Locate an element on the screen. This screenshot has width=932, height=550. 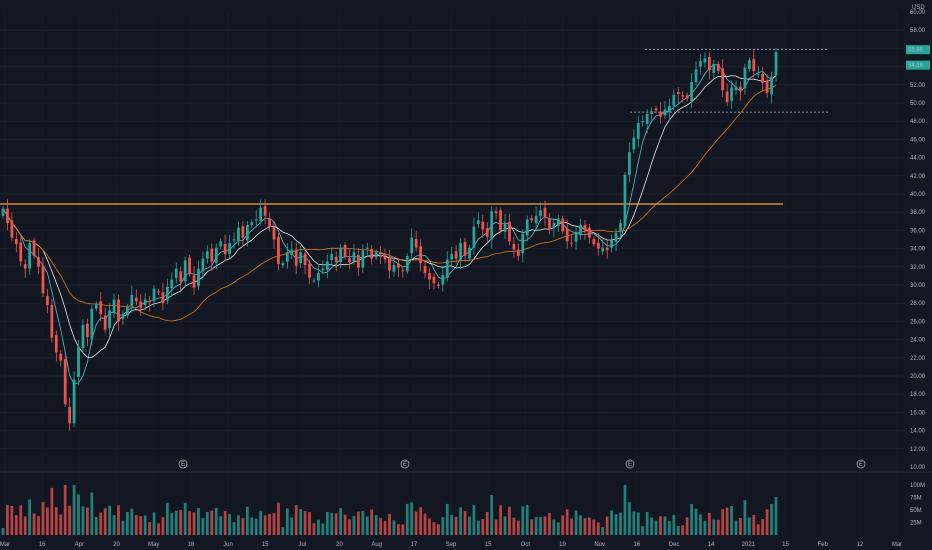
volume-bars is located at coordinates (389, 510).